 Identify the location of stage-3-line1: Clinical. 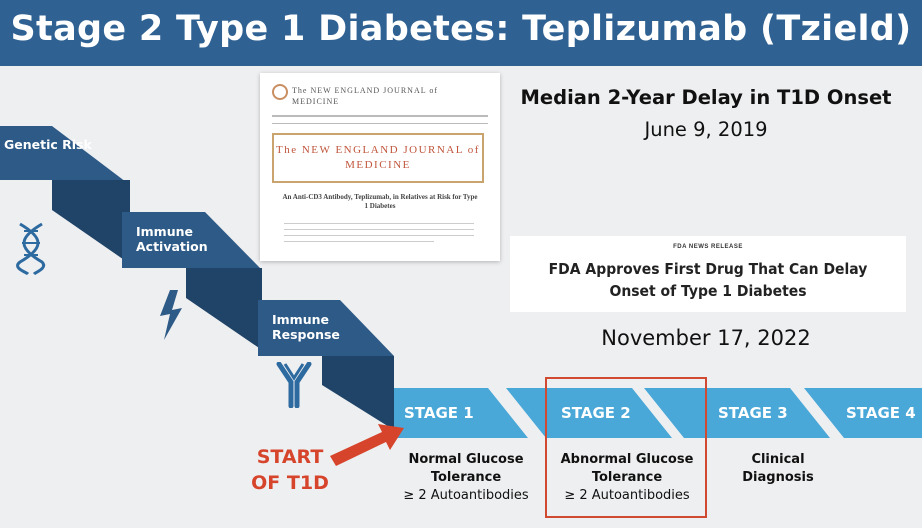
(778, 459).